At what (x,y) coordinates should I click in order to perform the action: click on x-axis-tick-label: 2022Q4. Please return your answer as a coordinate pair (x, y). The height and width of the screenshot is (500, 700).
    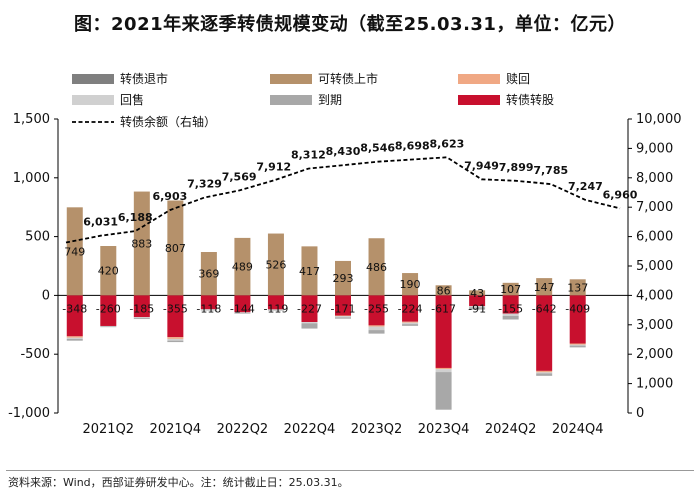
    Looking at the image, I should click on (310, 429).